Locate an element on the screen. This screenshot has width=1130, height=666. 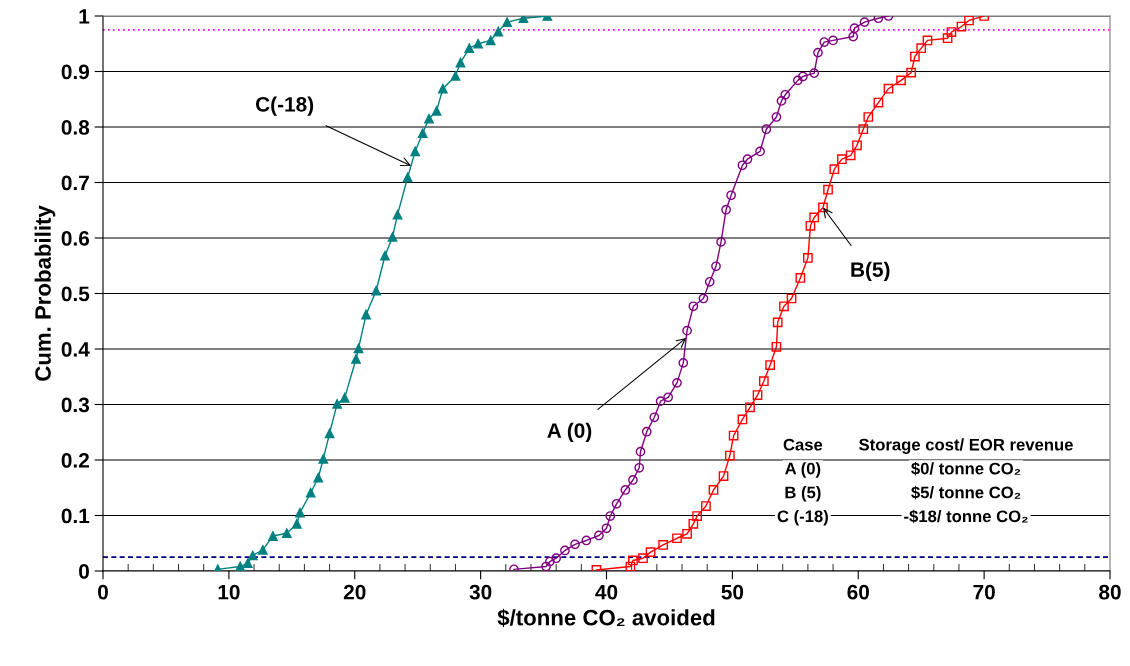
x-tick-label: 70 is located at coordinates (984, 592).